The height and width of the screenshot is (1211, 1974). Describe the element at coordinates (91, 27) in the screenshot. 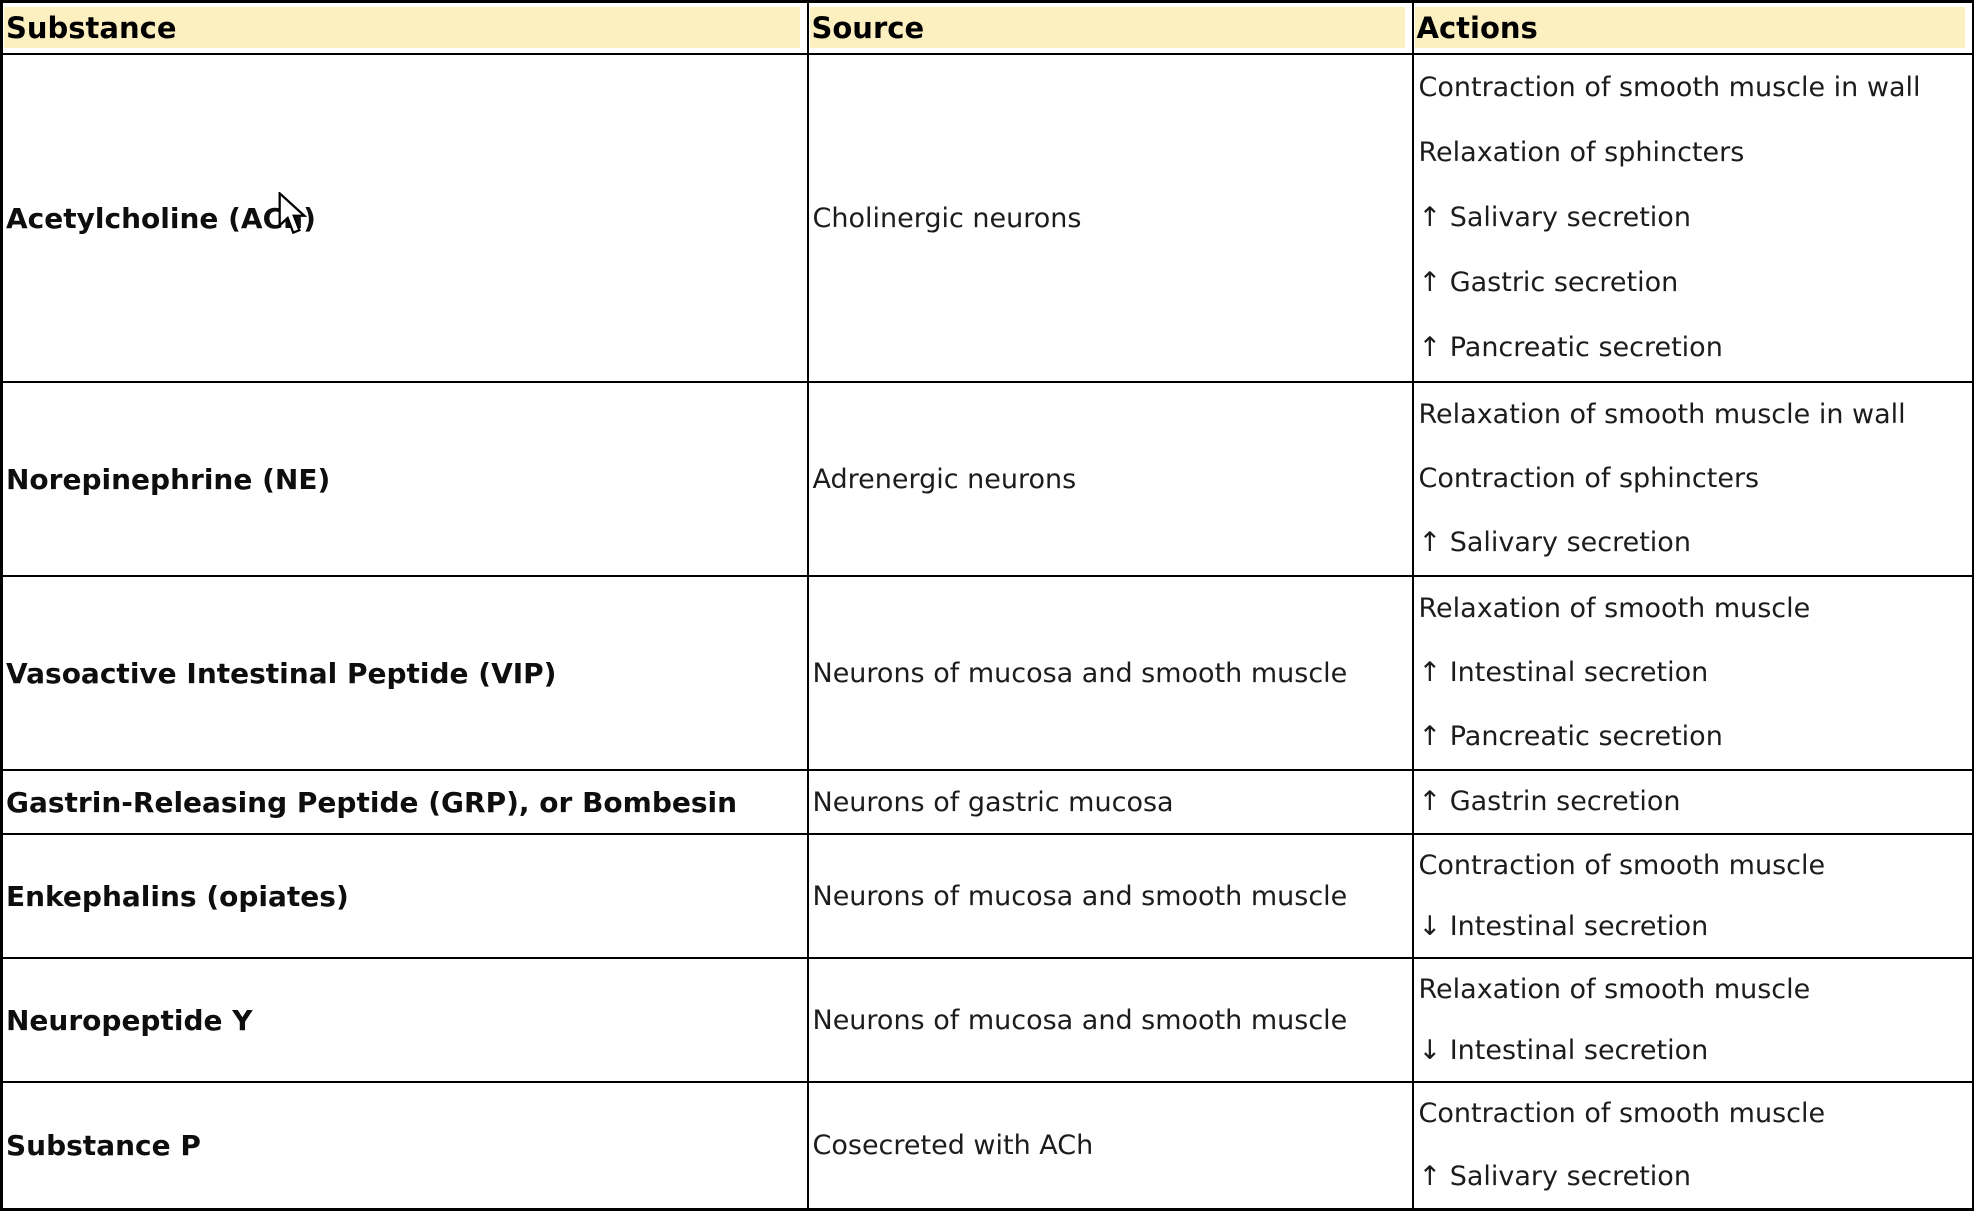

I see `column-header-label: Substance` at that location.